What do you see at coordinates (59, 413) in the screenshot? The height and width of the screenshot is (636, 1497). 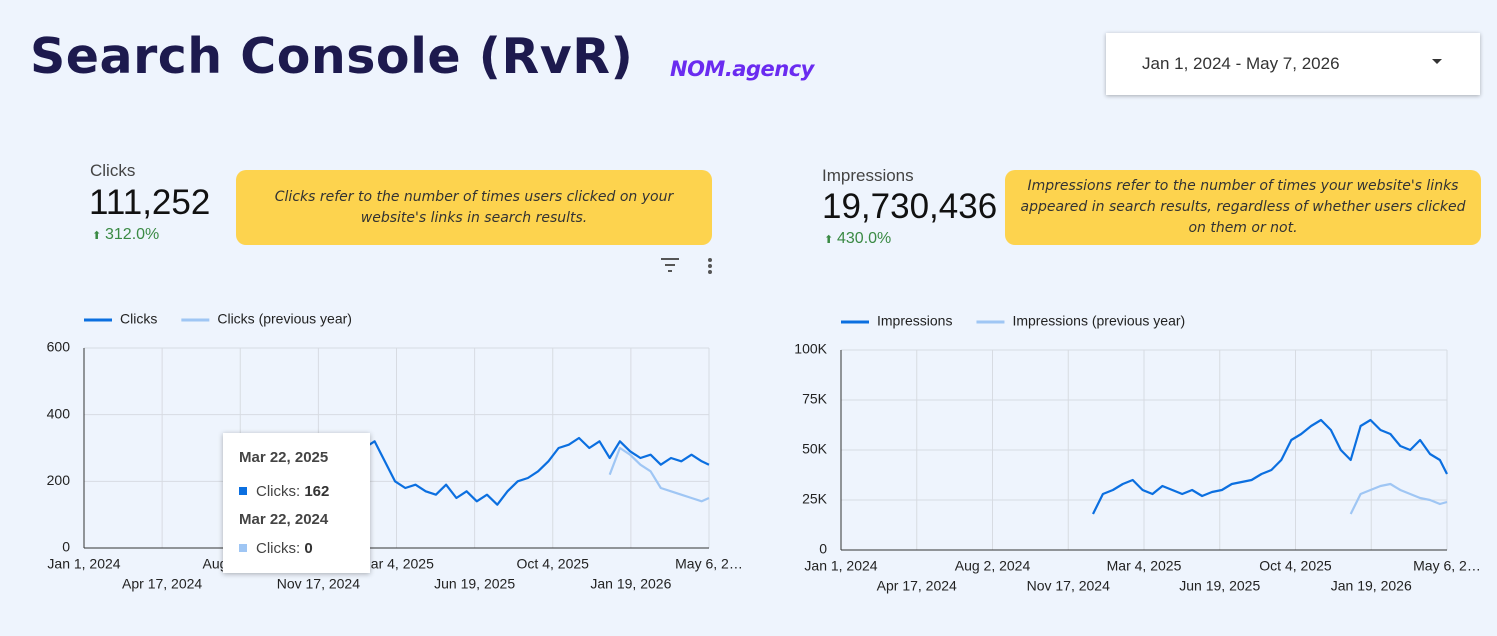 I see `y-tick-label: 400` at bounding box center [59, 413].